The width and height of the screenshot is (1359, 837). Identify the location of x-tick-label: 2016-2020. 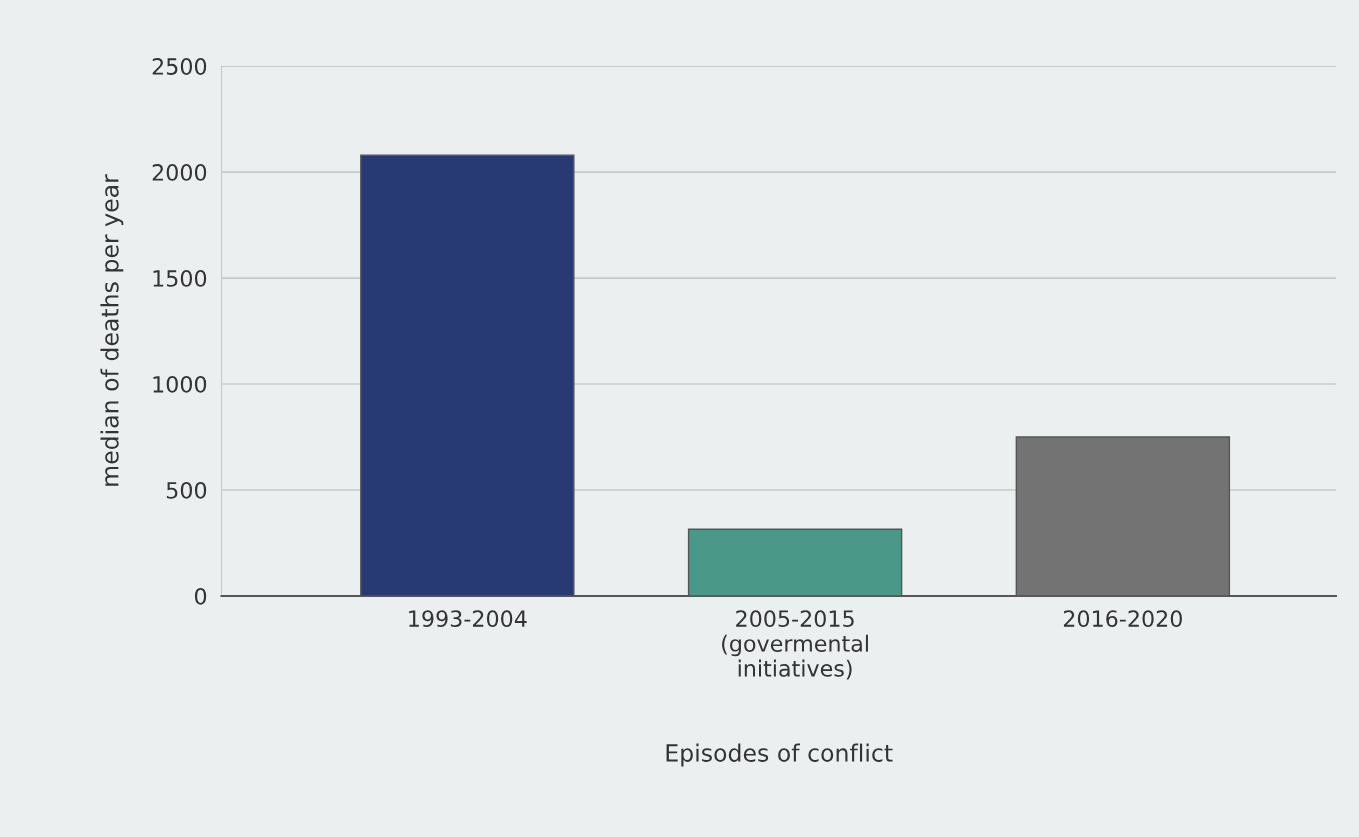
(1122, 619).